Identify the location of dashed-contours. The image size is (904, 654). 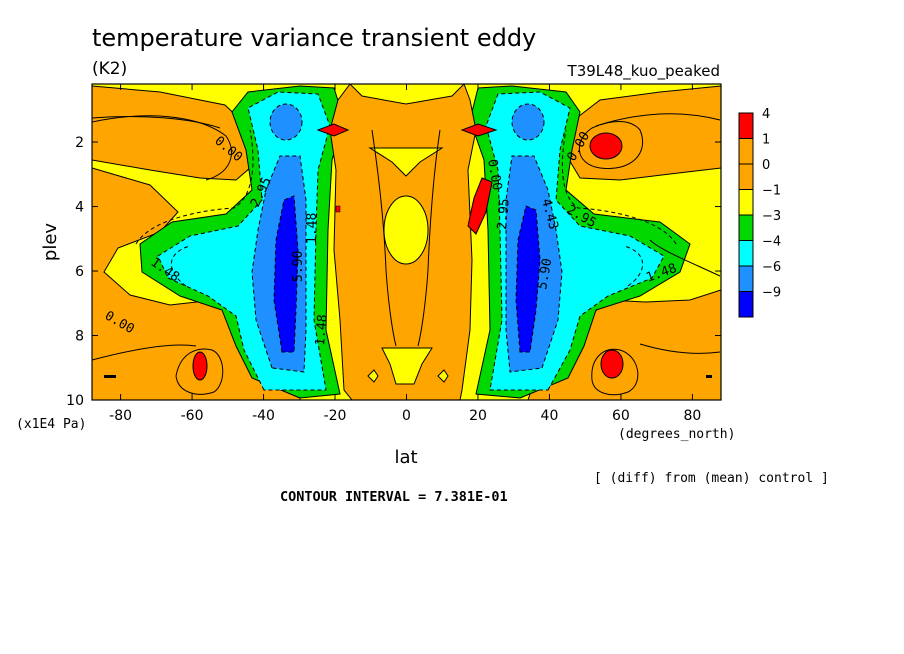
(406, 208).